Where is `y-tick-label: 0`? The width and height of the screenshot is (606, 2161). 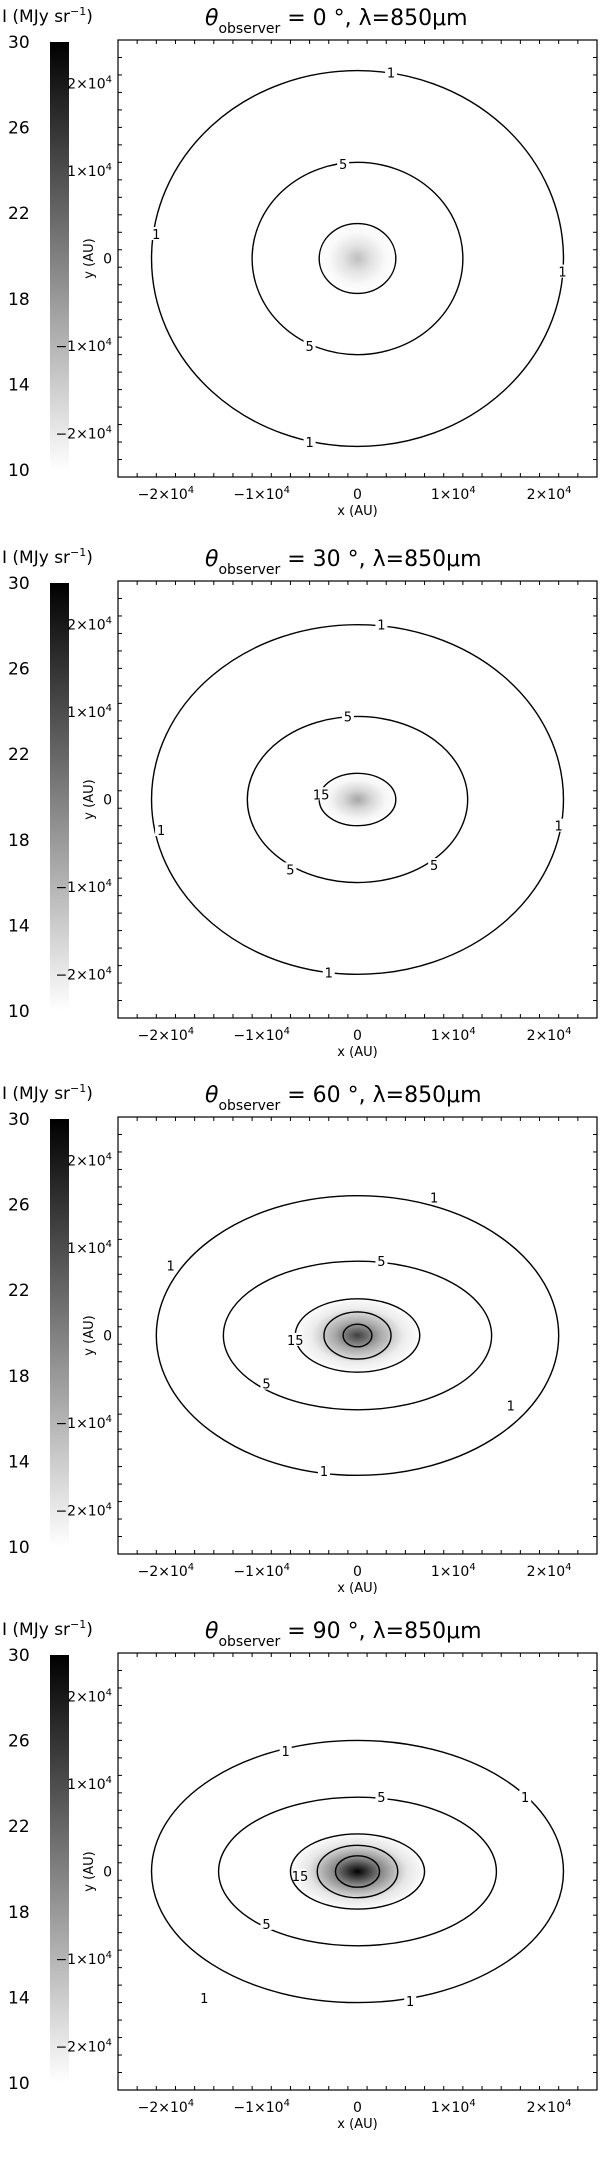
y-tick-label: 0 is located at coordinates (107, 1873).